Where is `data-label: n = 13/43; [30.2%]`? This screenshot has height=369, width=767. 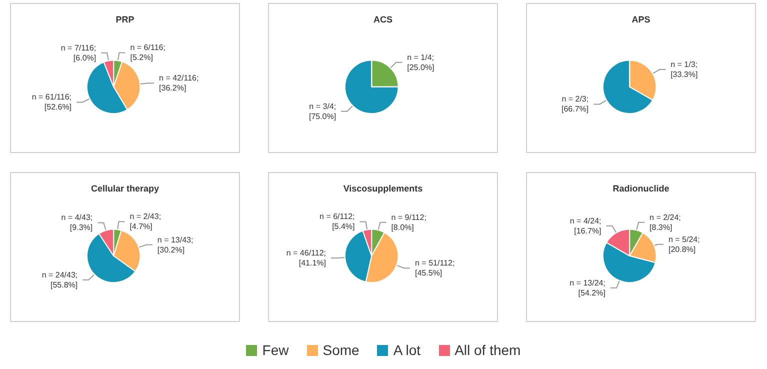 data-label: n = 13/43; [30.2%] is located at coordinates (175, 244).